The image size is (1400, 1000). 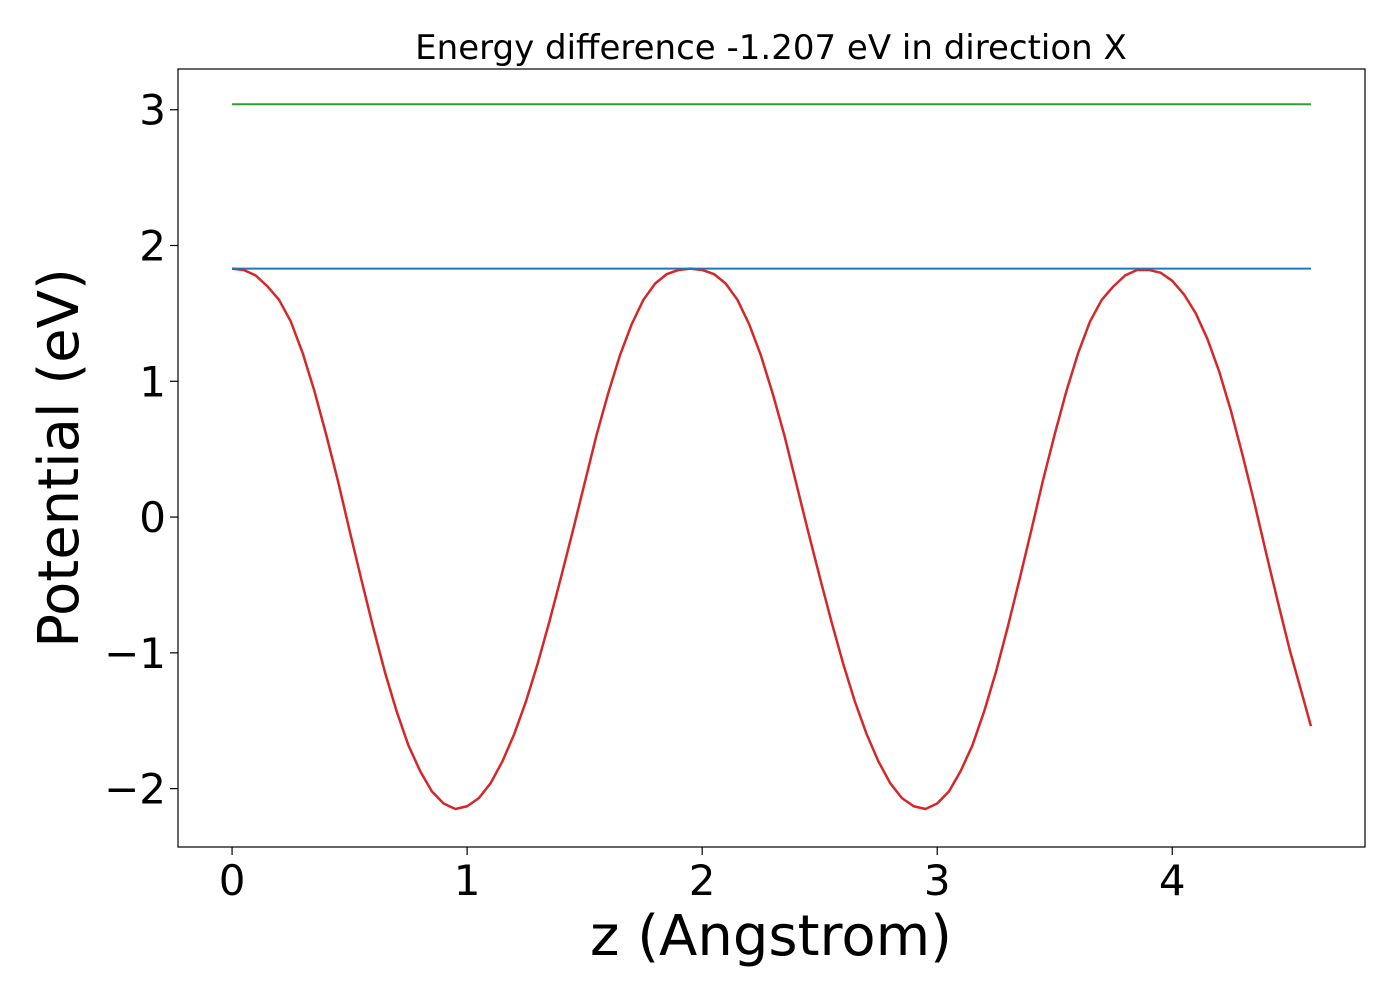 What do you see at coordinates (152, 110) in the screenshot?
I see `y-tick-label: 3` at bounding box center [152, 110].